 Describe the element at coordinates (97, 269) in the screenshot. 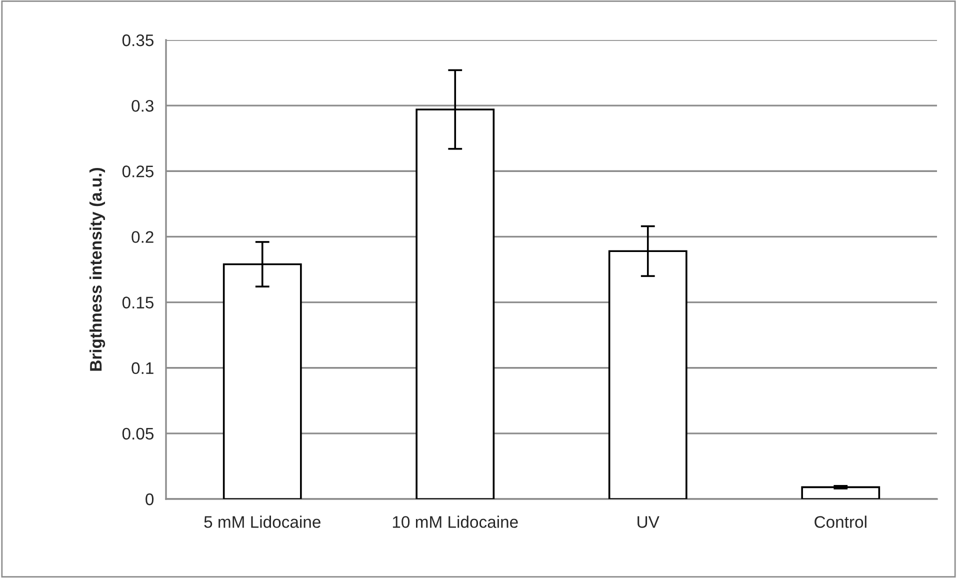

I see `y-axis-title: Brigthness intensity (a.u.)` at that location.